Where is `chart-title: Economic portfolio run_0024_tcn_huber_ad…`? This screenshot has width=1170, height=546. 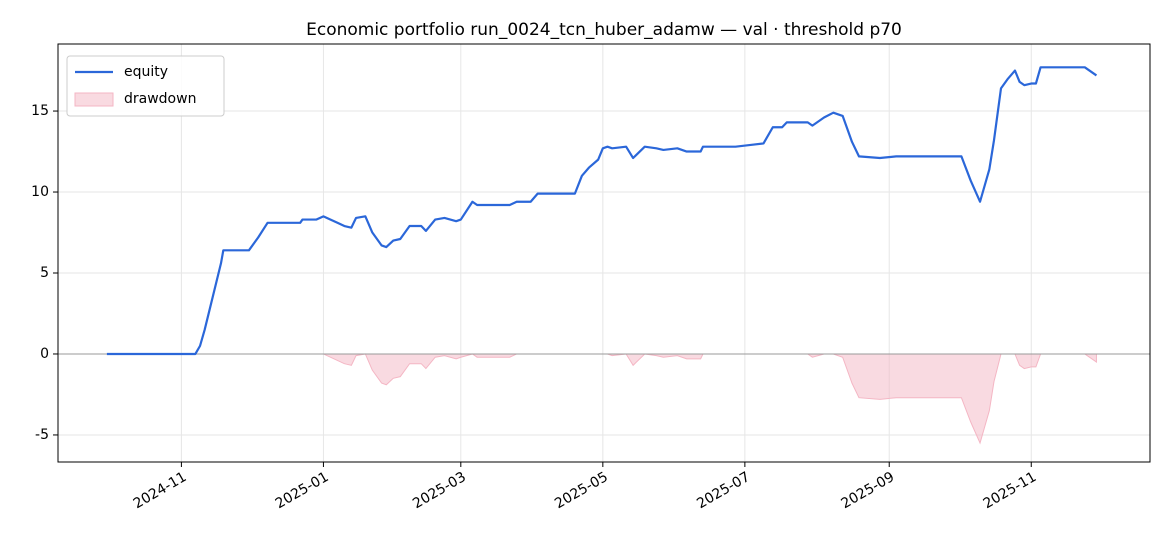
chart-title: Economic portfolio run_0024_tcn_huber_ad… is located at coordinates (604, 30).